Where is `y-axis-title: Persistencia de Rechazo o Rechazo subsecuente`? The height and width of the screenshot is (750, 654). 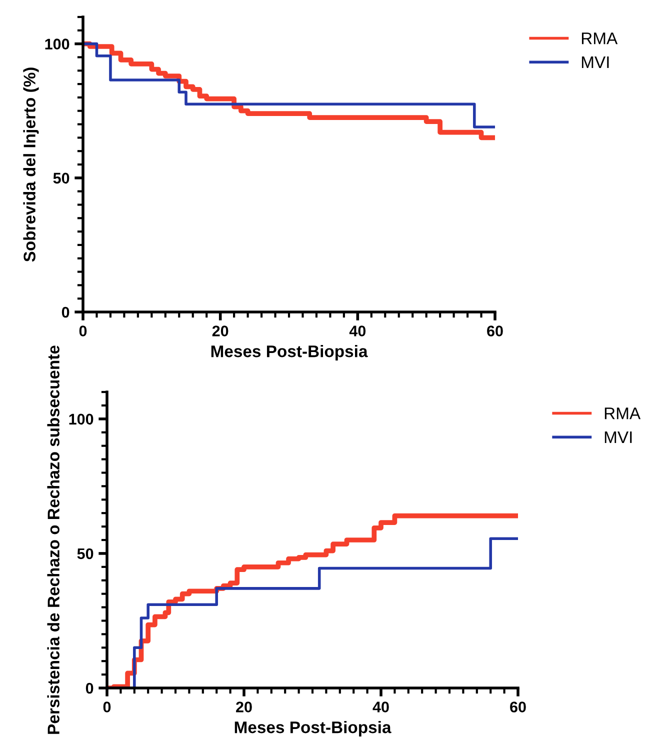
y-axis-title: Persistencia de Rechazo o Rechazo subsecuente is located at coordinates (53, 540).